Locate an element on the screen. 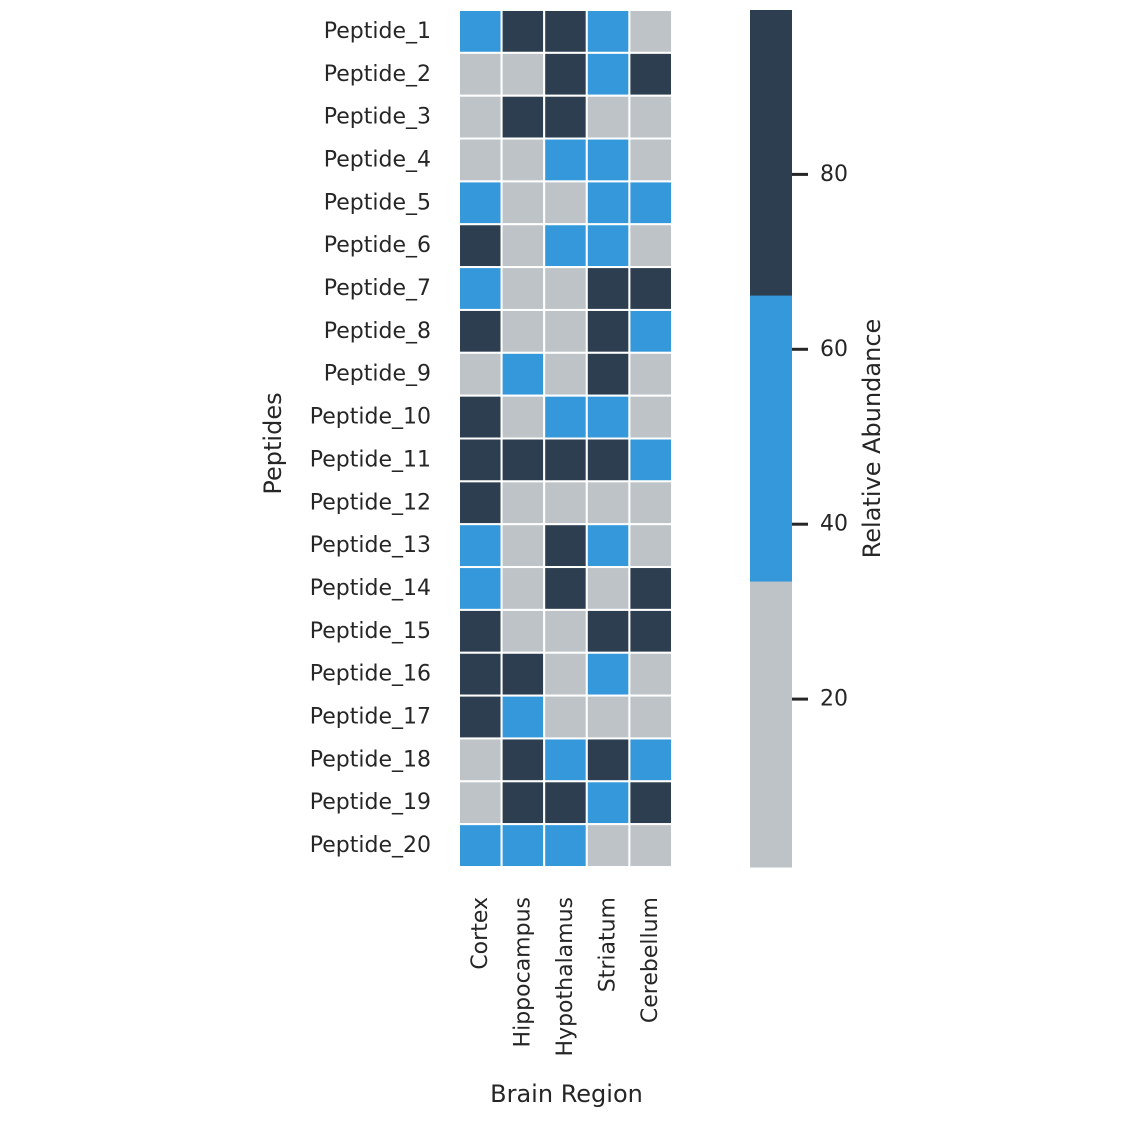 This screenshot has height=1129, width=1131. y-tick-label: Peptide_14 is located at coordinates (370, 588).